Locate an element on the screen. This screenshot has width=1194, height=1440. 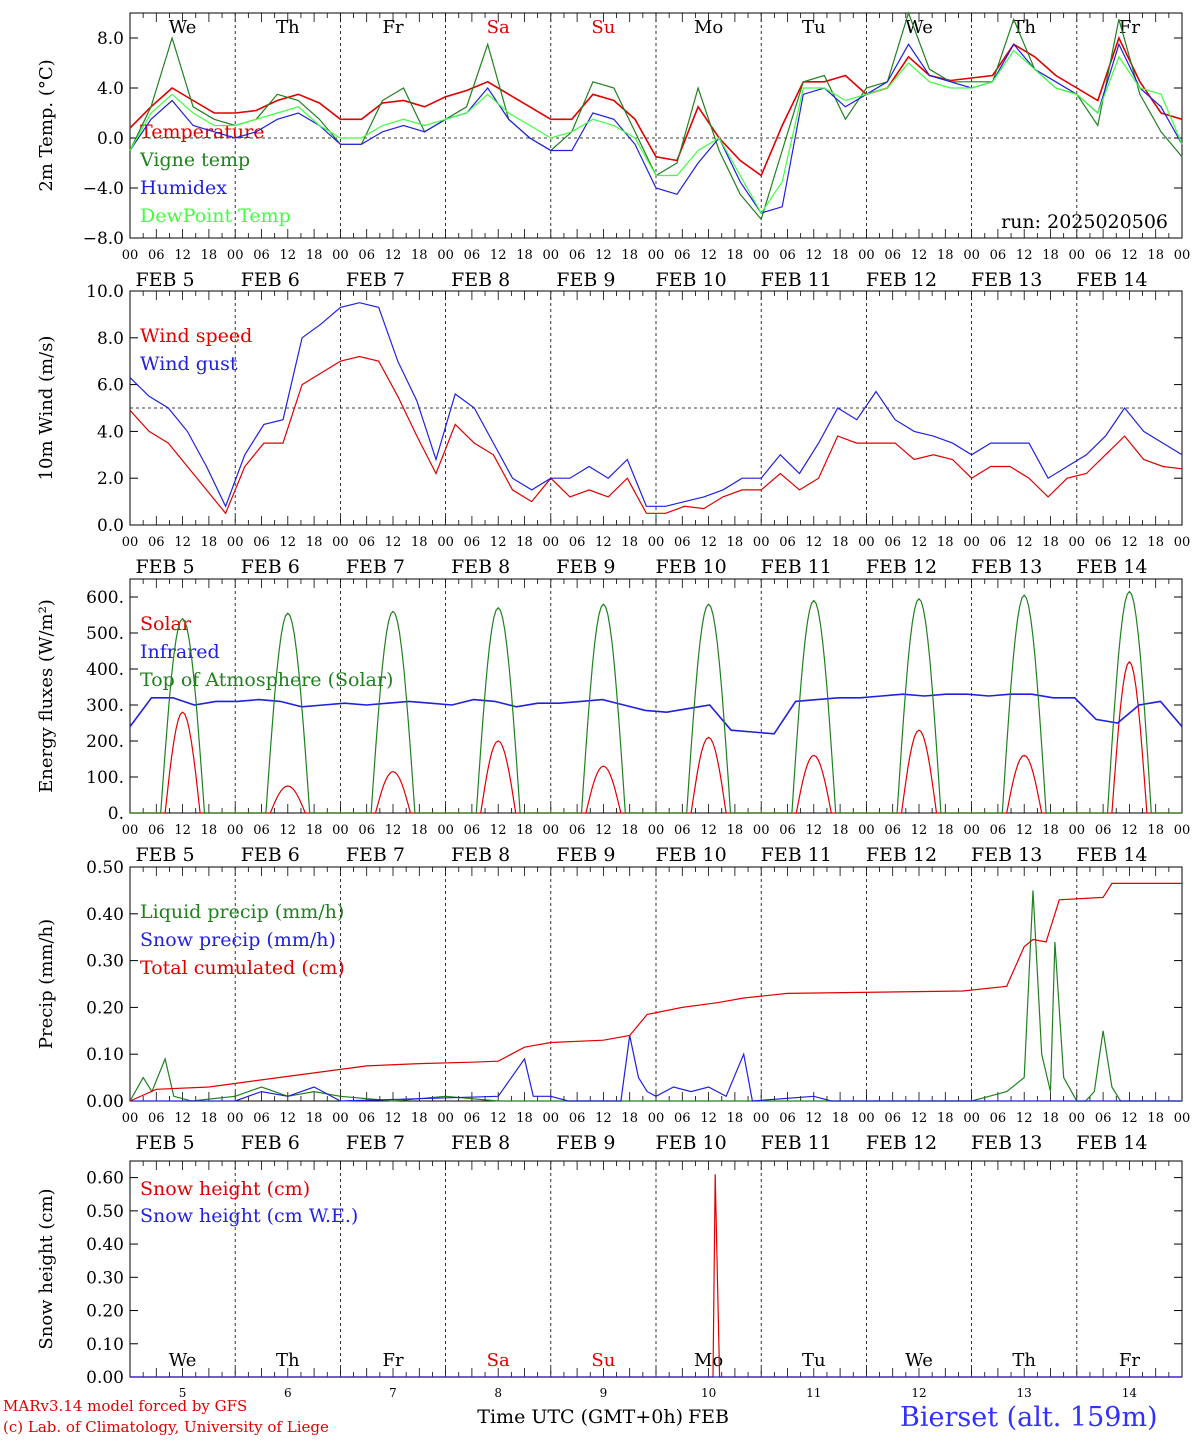
panel-2-ytick-label: 400. is located at coordinates (105, 670).